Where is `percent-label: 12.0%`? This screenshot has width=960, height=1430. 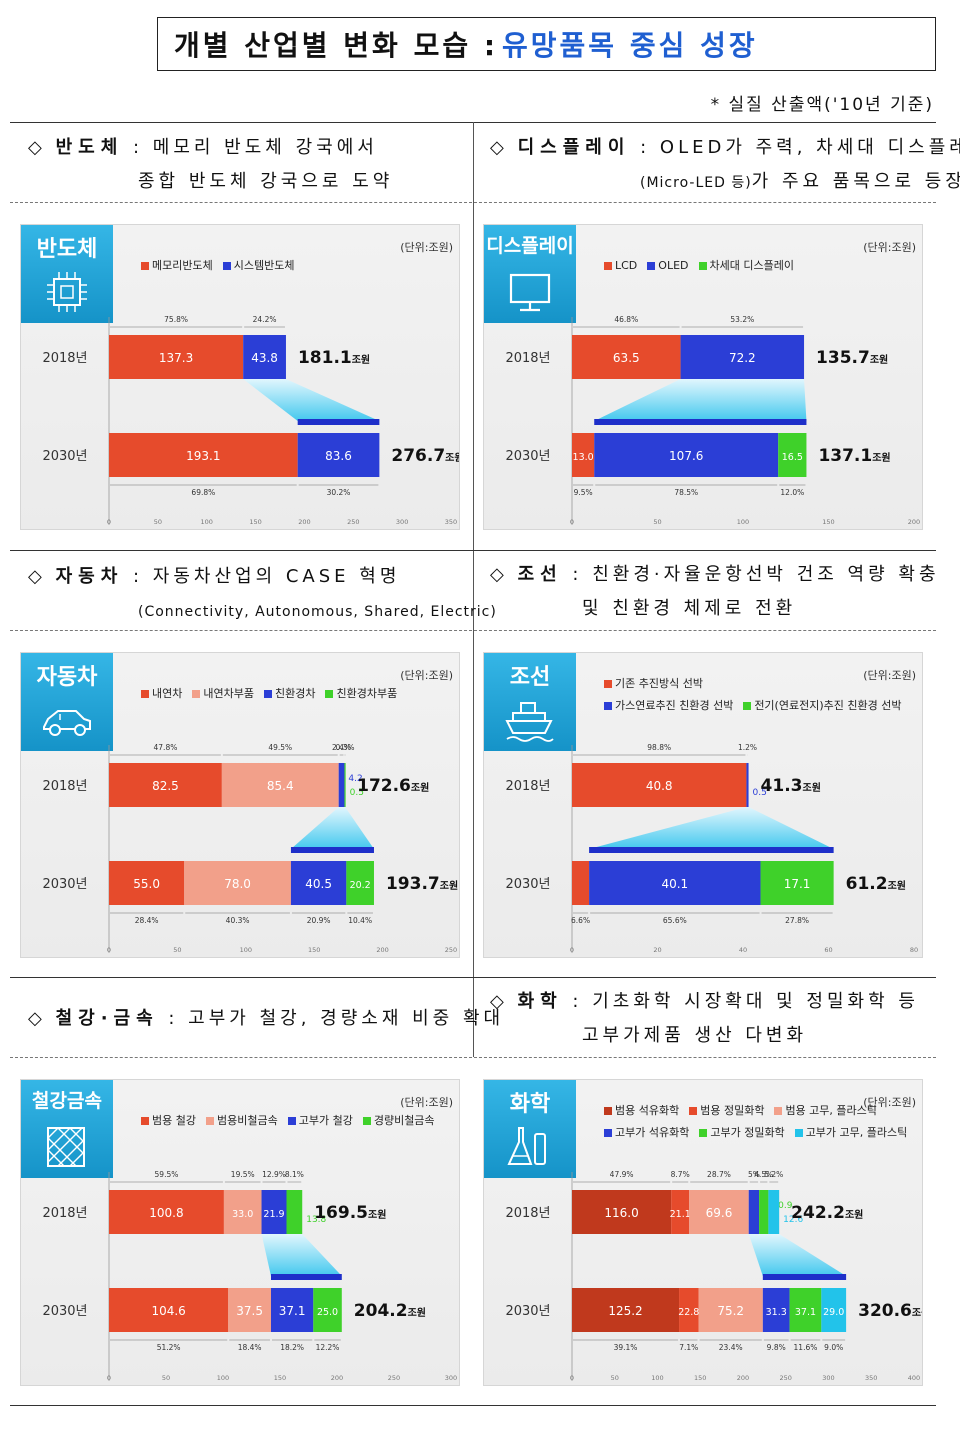 percent-label: 12.0% is located at coordinates (792, 492).